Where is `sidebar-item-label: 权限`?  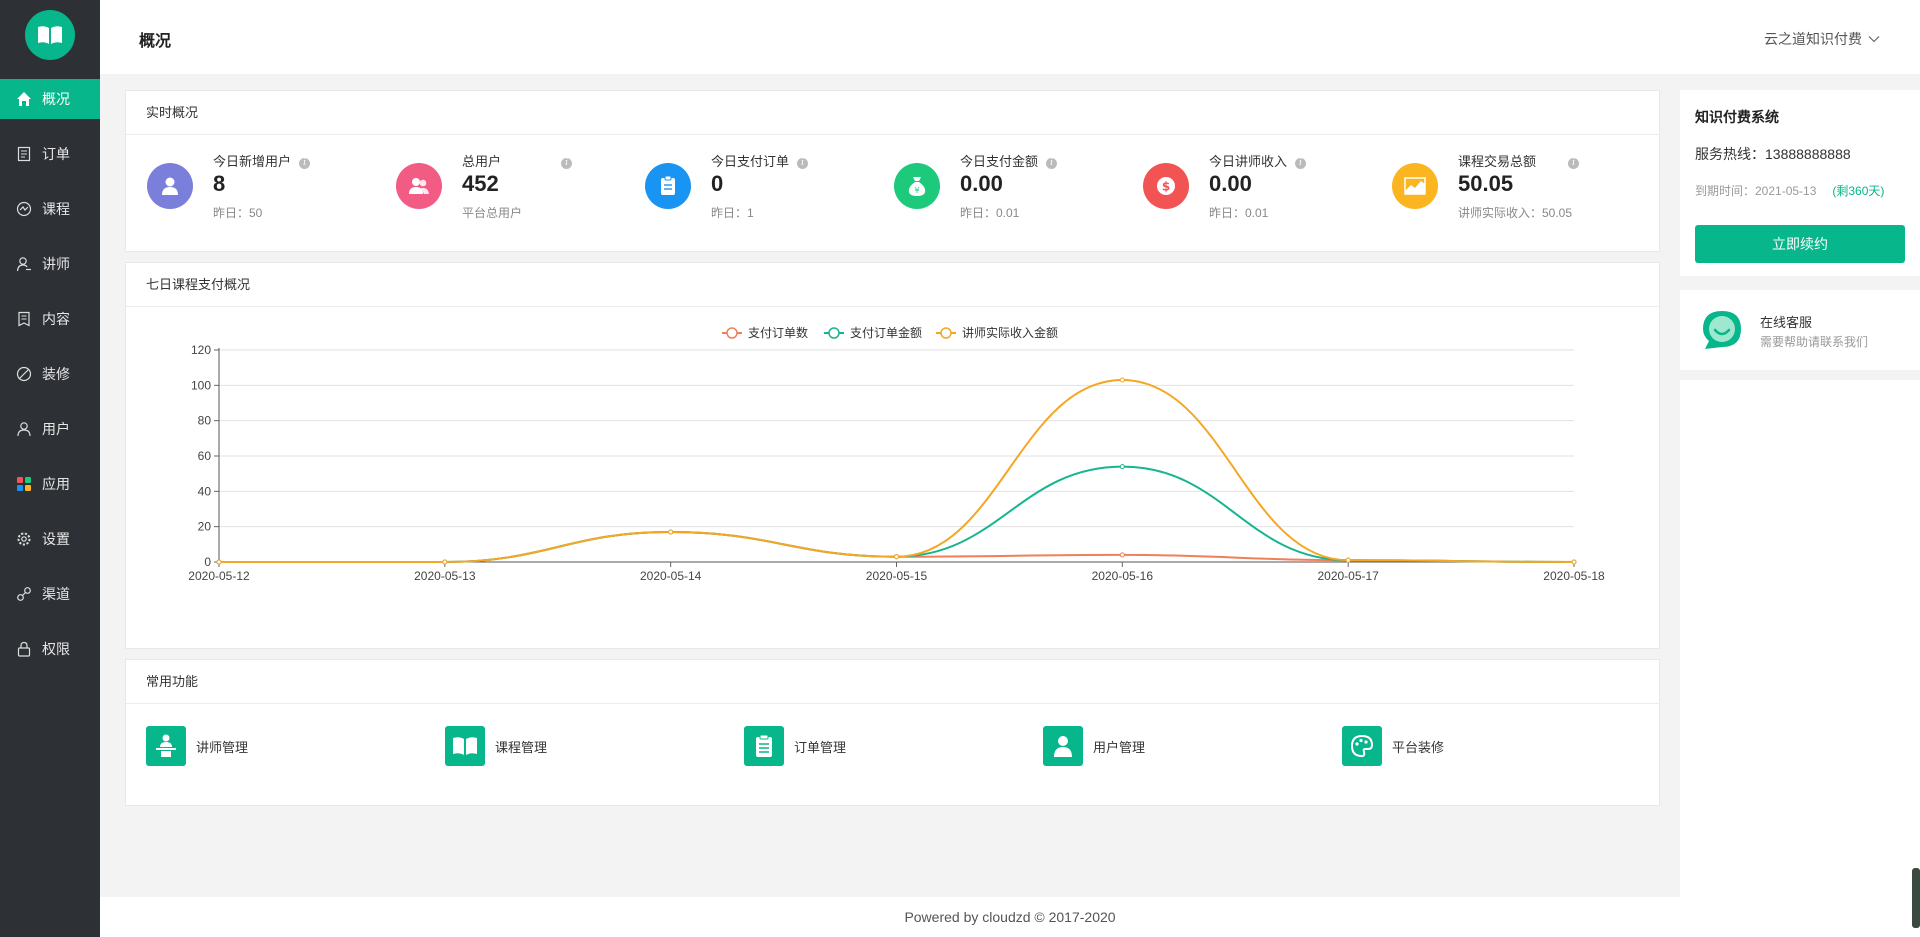
sidebar-item-label: 权限 is located at coordinates (56, 649).